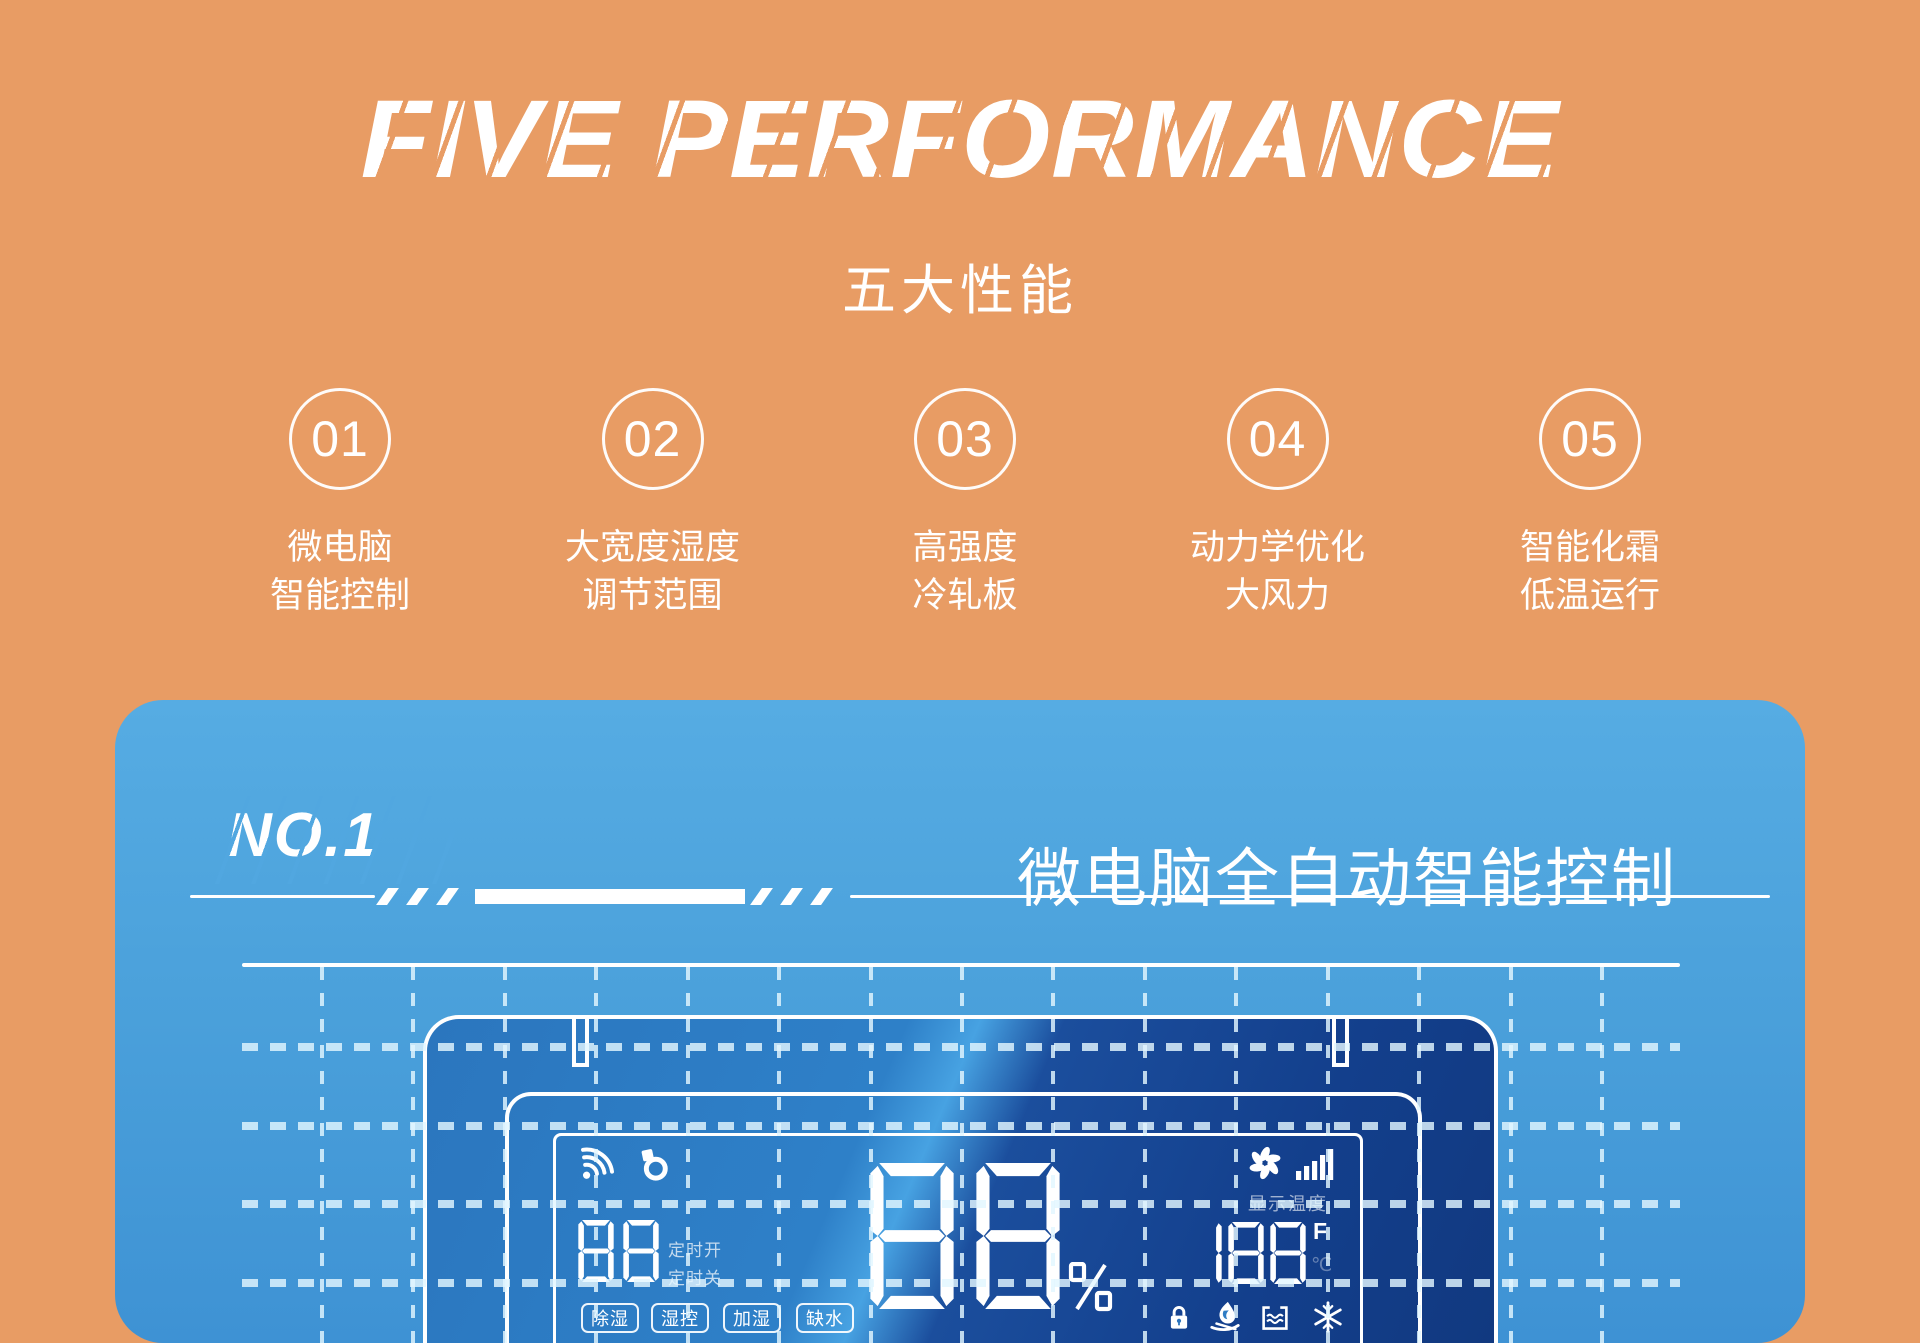 The width and height of the screenshot is (1920, 1343). Describe the element at coordinates (961, 965) in the screenshot. I see `blueprint-baseline` at that location.